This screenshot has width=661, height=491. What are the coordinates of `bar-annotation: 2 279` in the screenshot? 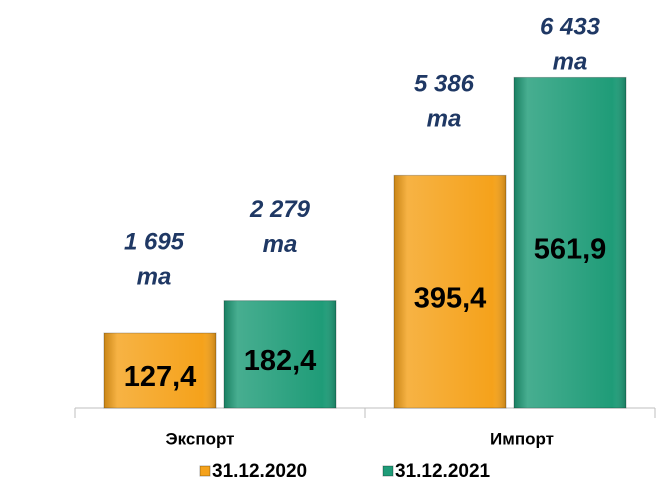 It's located at (280, 209).